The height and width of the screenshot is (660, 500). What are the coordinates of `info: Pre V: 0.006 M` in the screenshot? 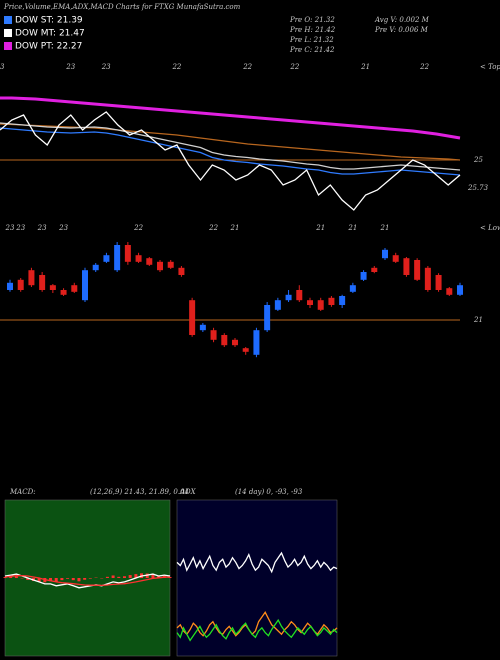 It's located at (401, 30).